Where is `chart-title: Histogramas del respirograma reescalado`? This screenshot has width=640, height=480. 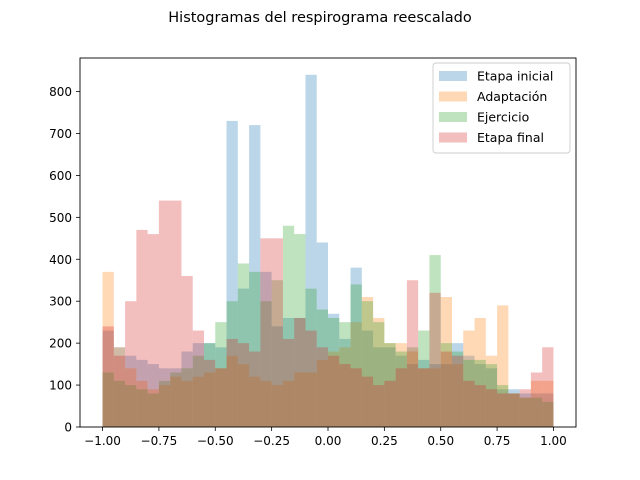 chart-title: Histogramas del respirograma reescalado is located at coordinates (320, 18).